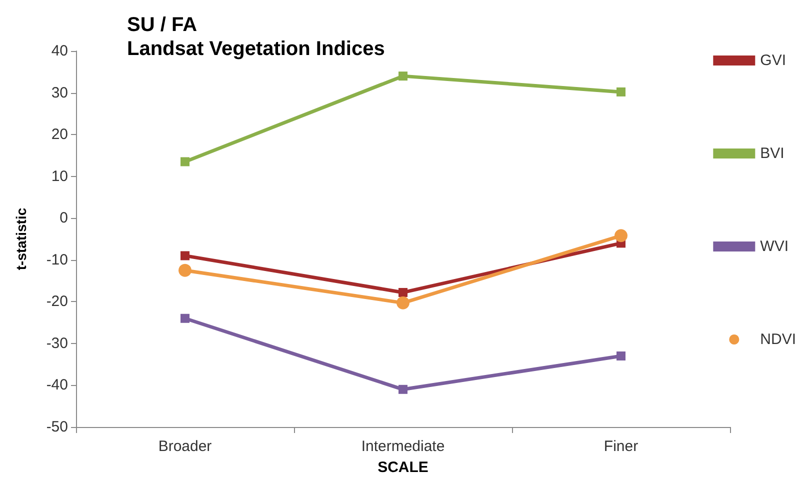  What do you see at coordinates (256, 37) in the screenshot?
I see `chart-title: SU / FA Landsat Vegetation Indices` at bounding box center [256, 37].